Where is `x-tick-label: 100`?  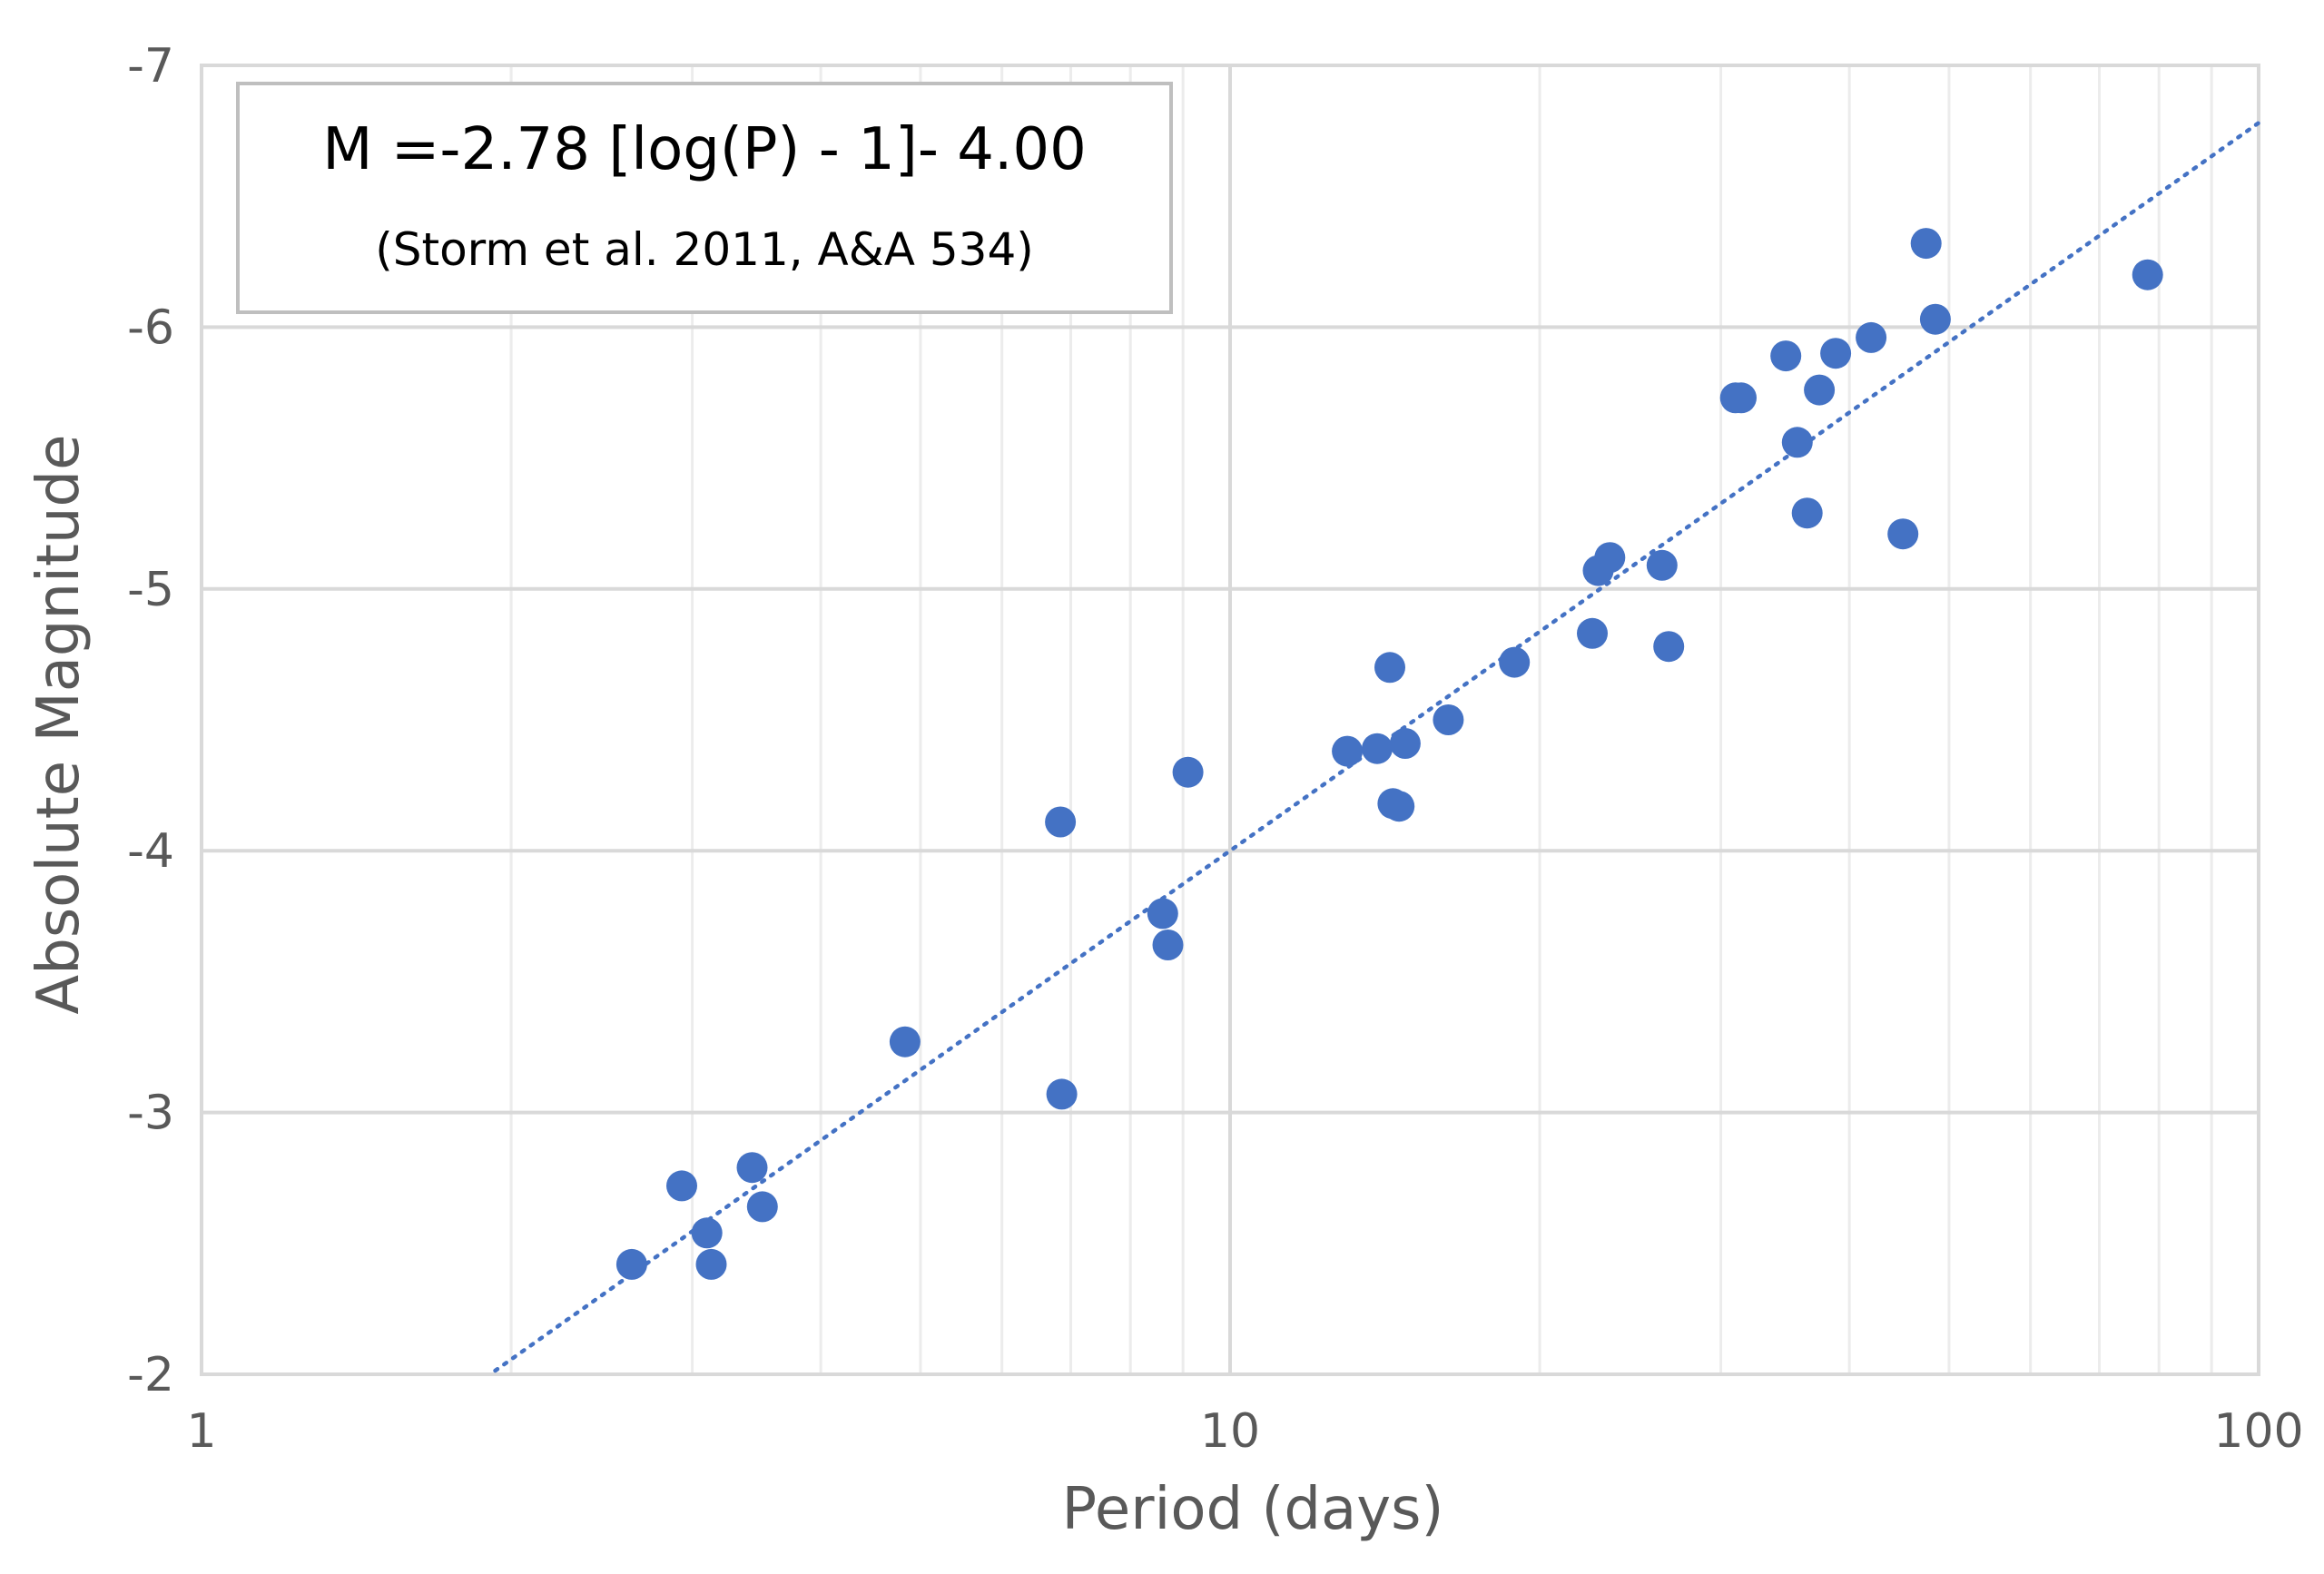
x-tick-label: 100 is located at coordinates (2258, 1431).